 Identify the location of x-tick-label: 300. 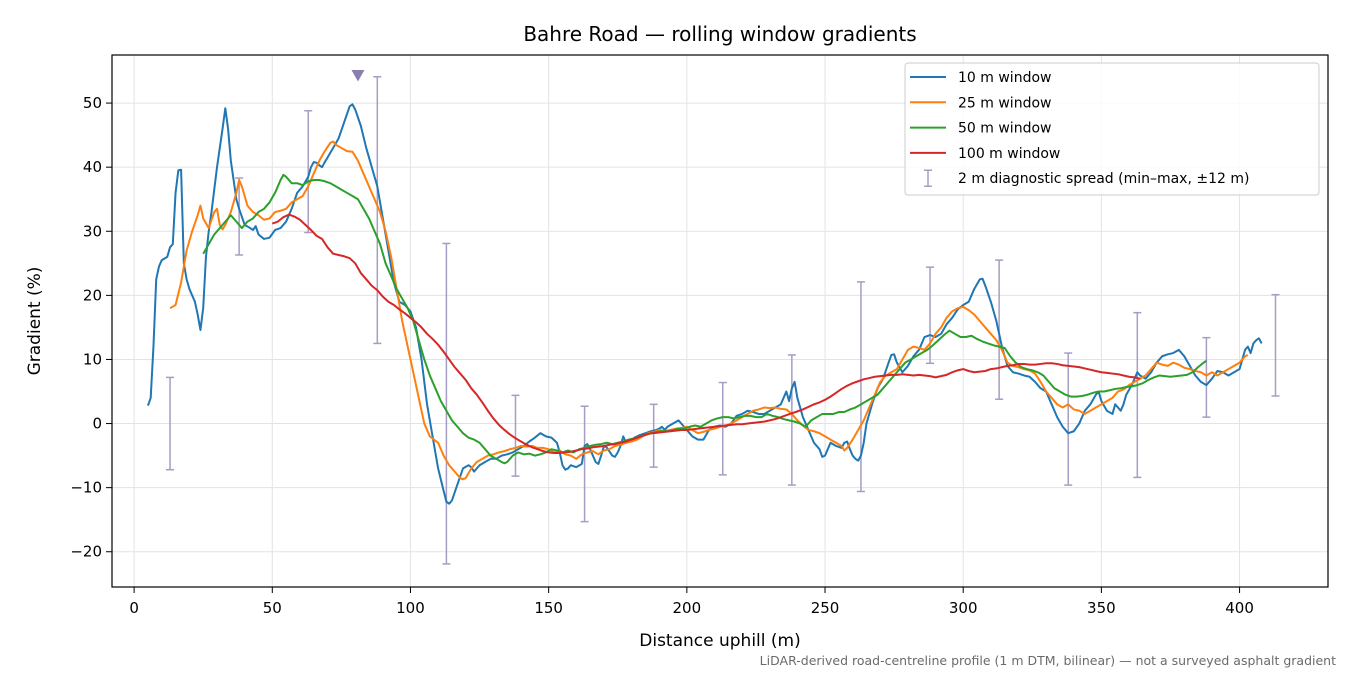
(963, 608).